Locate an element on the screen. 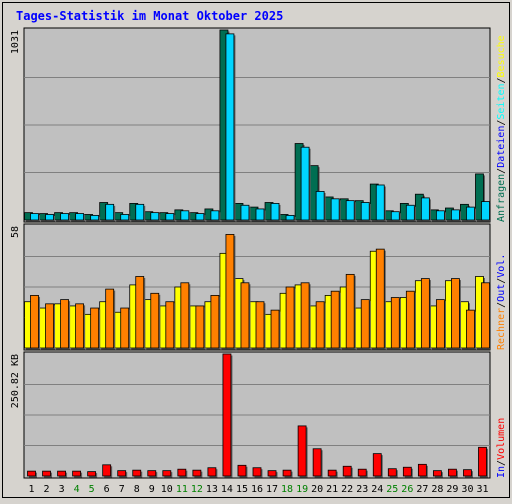 The image size is (512, 504). x-tick-label-day-28: 28 is located at coordinates (437, 489).